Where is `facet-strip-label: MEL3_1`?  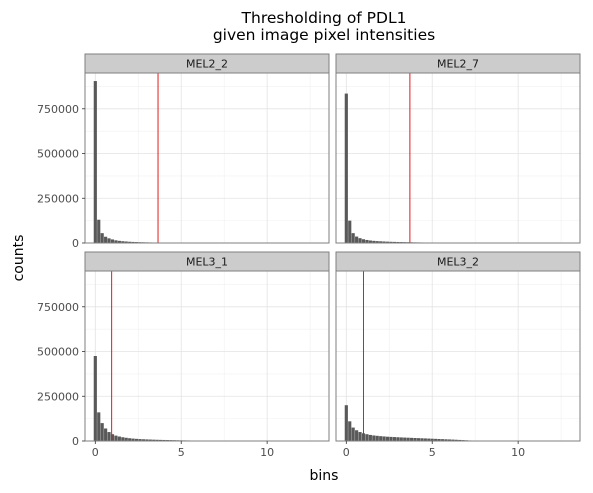
facet-strip-label: MEL3_1 is located at coordinates (207, 262).